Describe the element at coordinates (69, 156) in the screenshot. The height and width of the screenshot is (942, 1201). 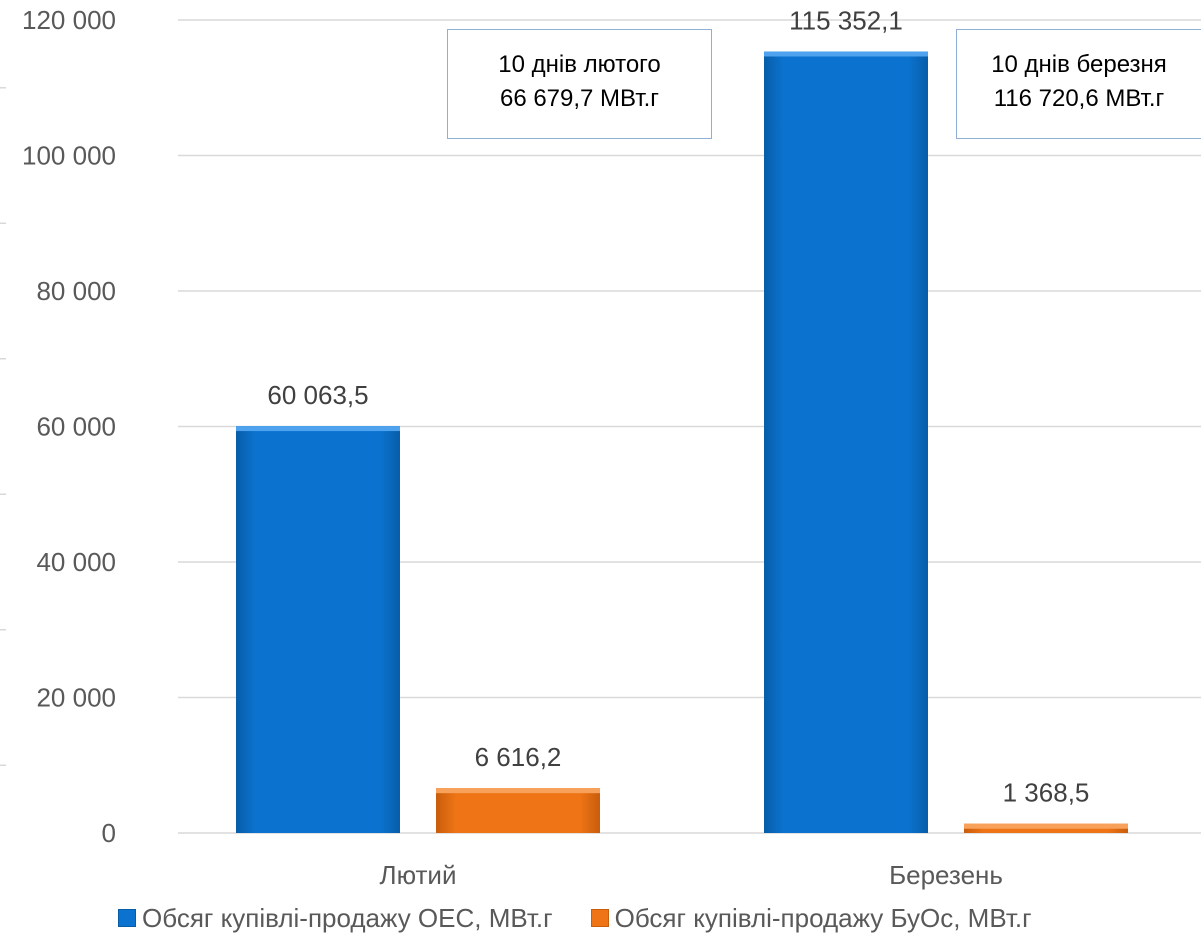
I see `y-tick-label: 100 000` at that location.